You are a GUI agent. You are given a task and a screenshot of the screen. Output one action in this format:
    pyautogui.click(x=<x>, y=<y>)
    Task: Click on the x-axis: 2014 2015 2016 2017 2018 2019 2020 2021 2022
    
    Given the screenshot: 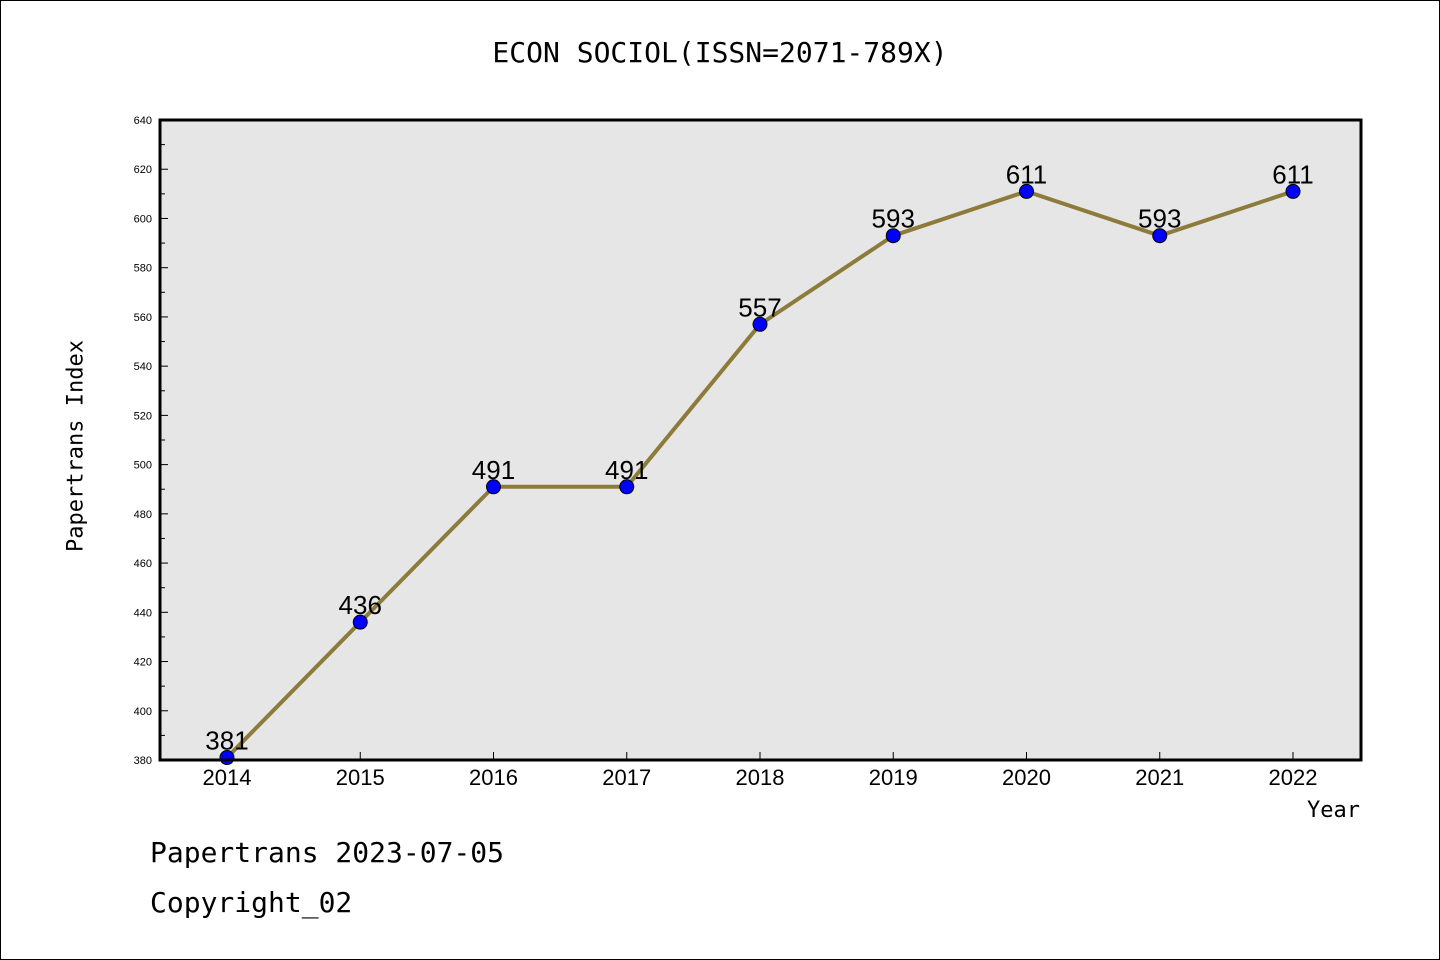 What is the action you would take?
    pyautogui.click(x=760, y=771)
    